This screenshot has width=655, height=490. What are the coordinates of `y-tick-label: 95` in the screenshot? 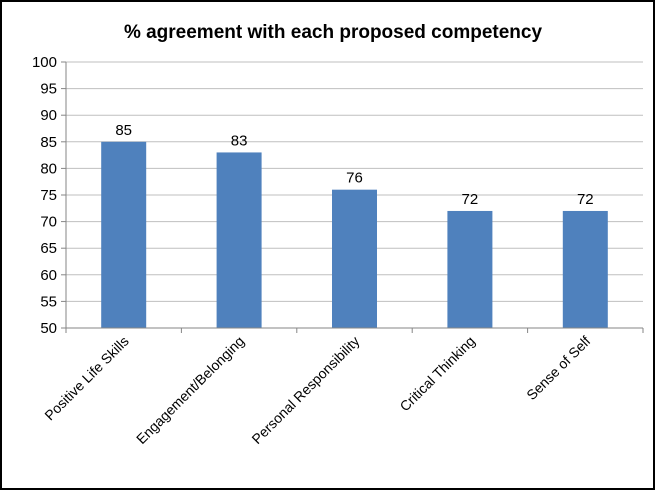 It's located at (48, 89).